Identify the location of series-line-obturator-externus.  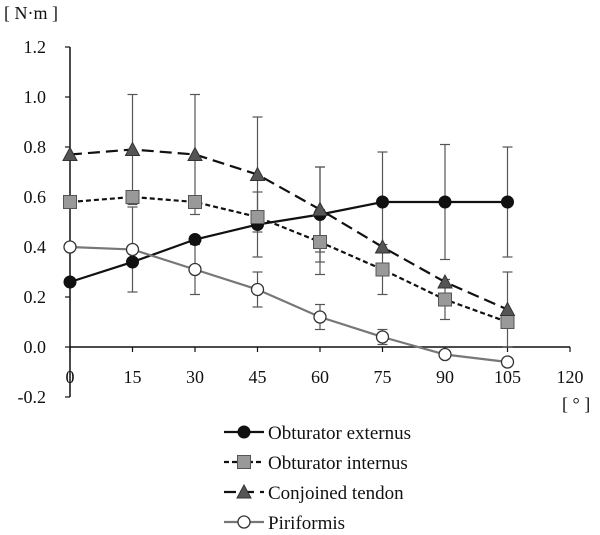
(288, 242).